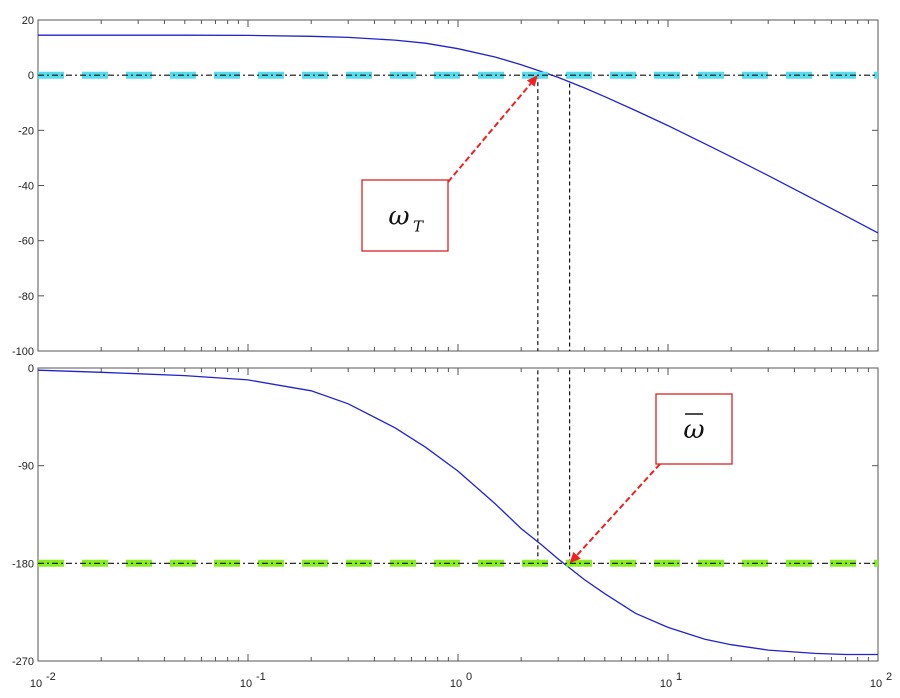 This screenshot has width=900, height=698. What do you see at coordinates (23, 662) in the screenshot?
I see `y-tick-label: -270` at bounding box center [23, 662].